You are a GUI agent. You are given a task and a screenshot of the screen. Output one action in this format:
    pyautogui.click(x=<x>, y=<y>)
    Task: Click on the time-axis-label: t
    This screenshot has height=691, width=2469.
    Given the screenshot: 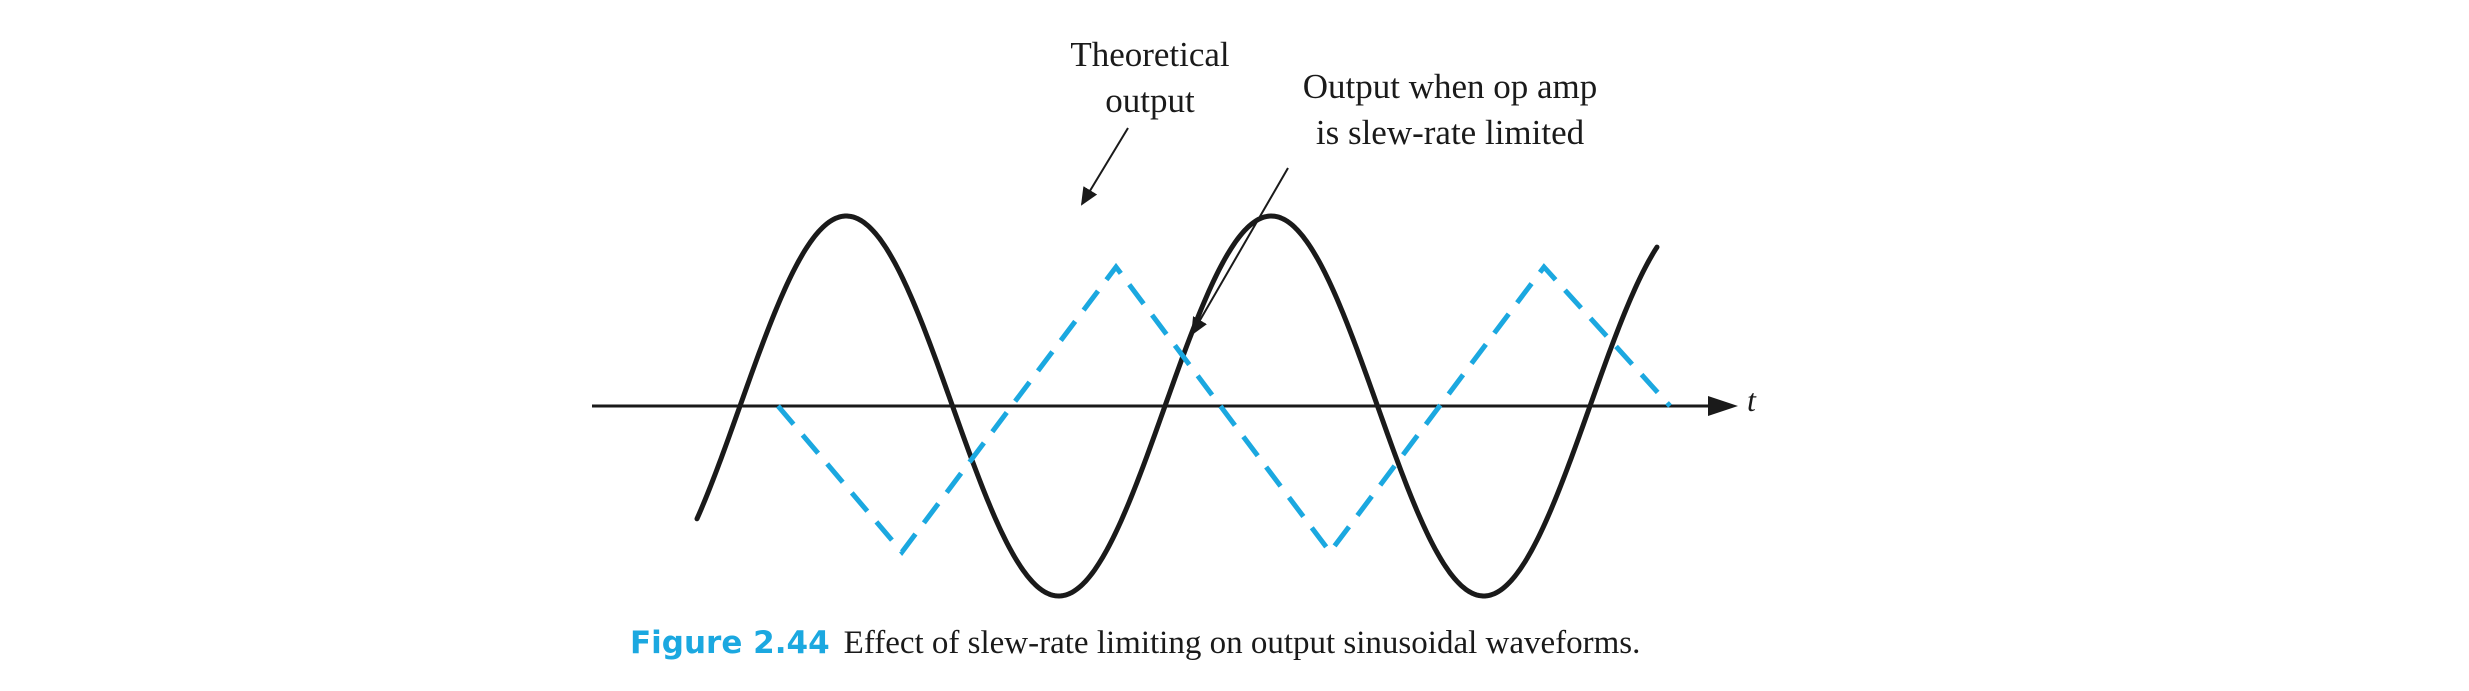 What is the action you would take?
    pyautogui.click(x=1751, y=400)
    